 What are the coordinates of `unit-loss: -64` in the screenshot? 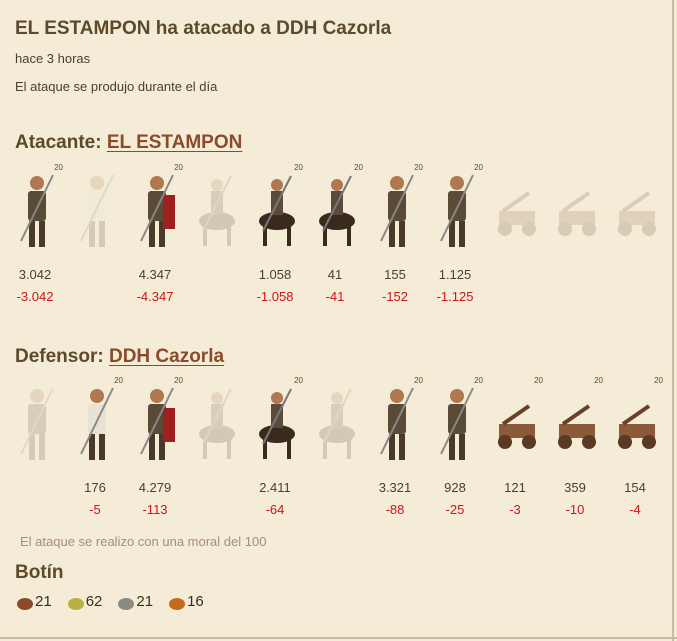 It's located at (275, 509).